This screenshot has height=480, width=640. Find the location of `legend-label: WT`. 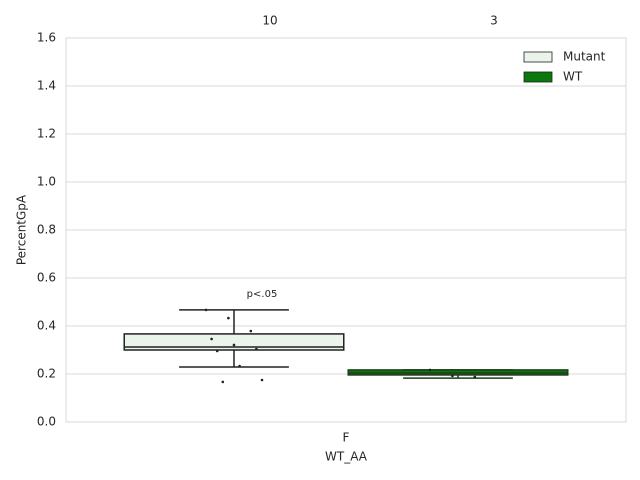

legend-label: WT is located at coordinates (573, 77).